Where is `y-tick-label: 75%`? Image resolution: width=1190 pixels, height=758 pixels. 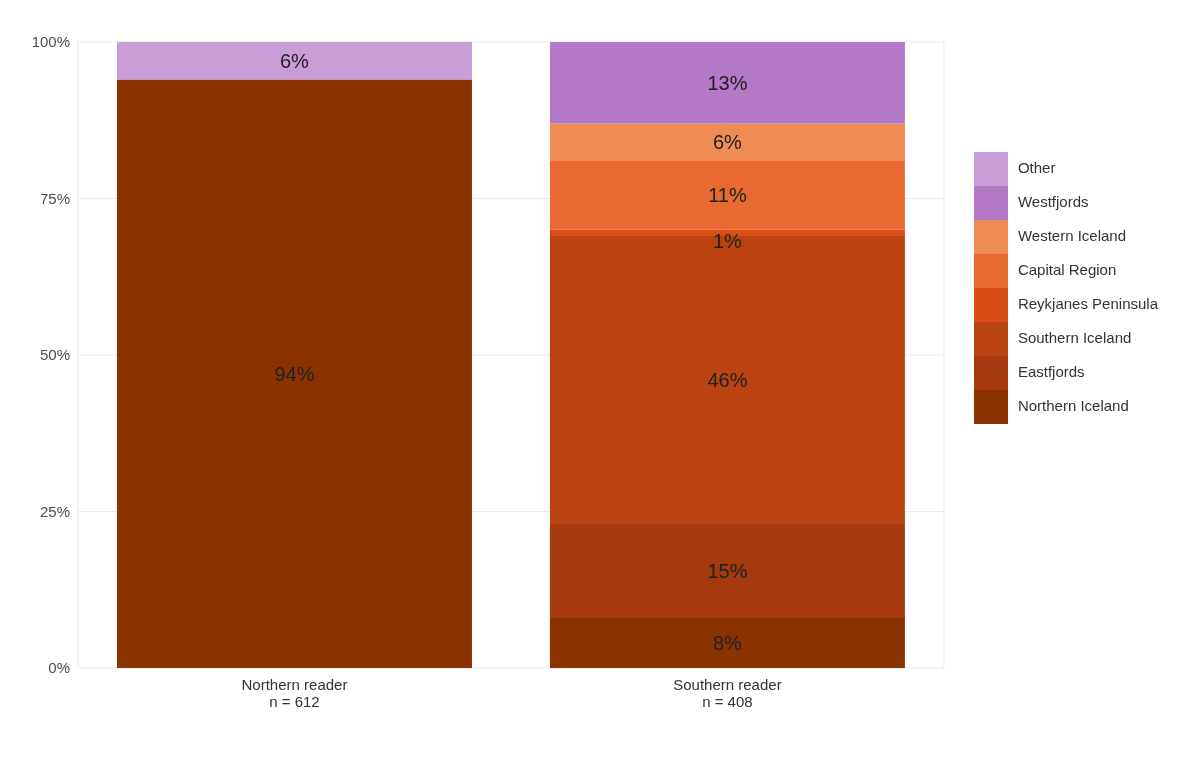
y-tick-label: 75% is located at coordinates (54, 198).